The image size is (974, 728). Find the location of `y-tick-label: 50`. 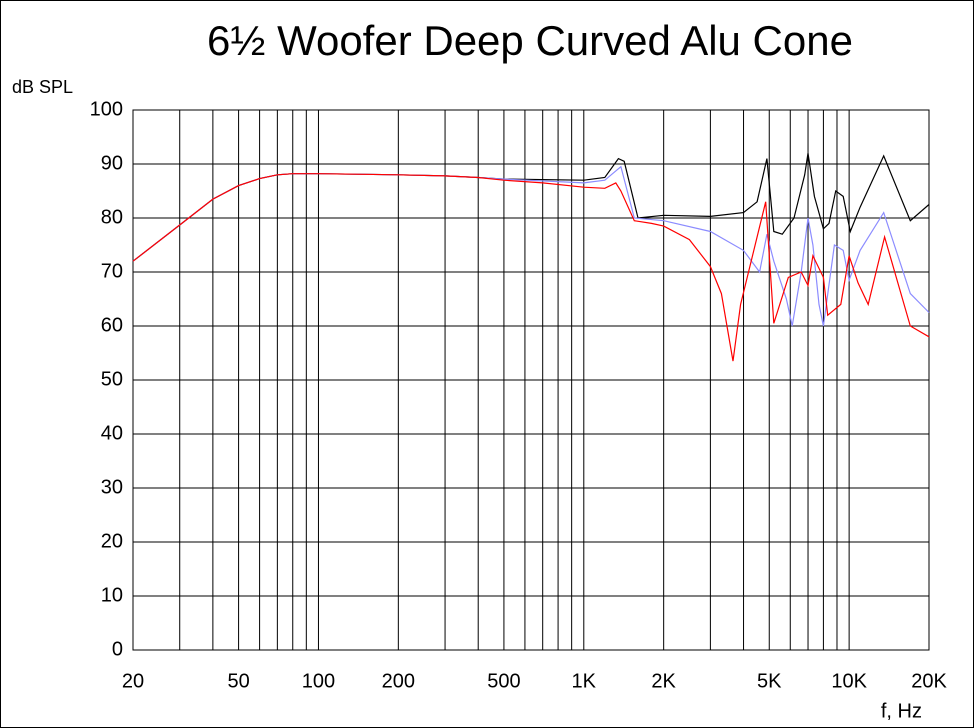

y-tick-label: 50 is located at coordinates (112, 379).